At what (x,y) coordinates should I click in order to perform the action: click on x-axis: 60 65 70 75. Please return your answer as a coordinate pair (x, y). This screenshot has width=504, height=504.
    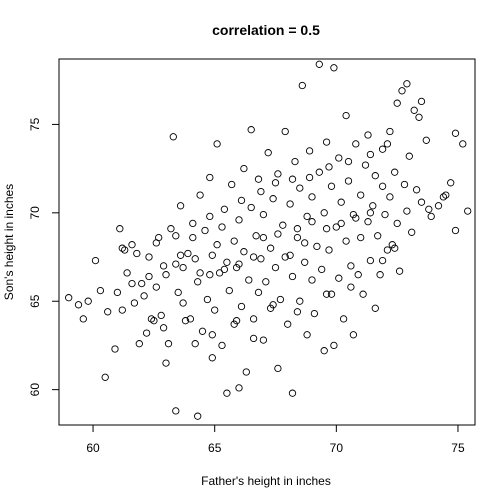
    Looking at the image, I should click on (275, 439).